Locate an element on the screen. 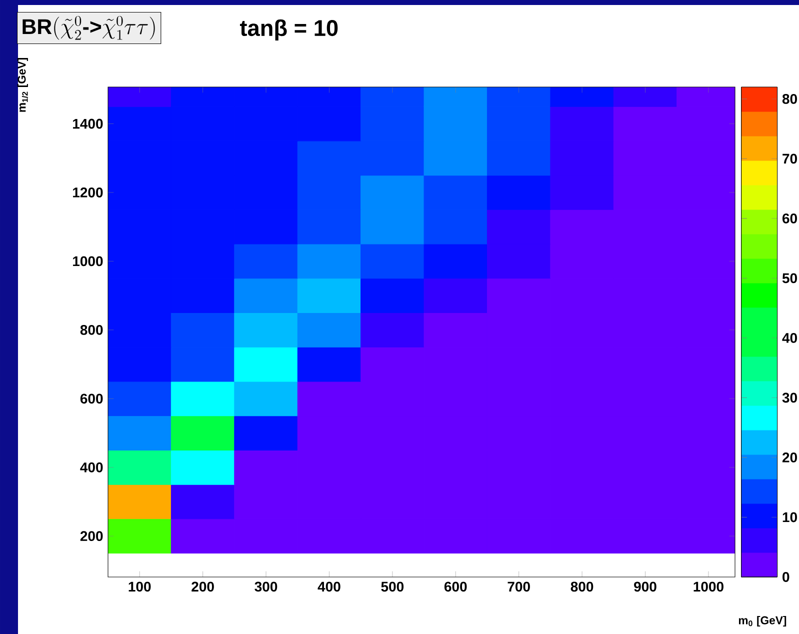  y-axis-title: m$_{1/2}$ [GeV] is located at coordinates (22, 85).